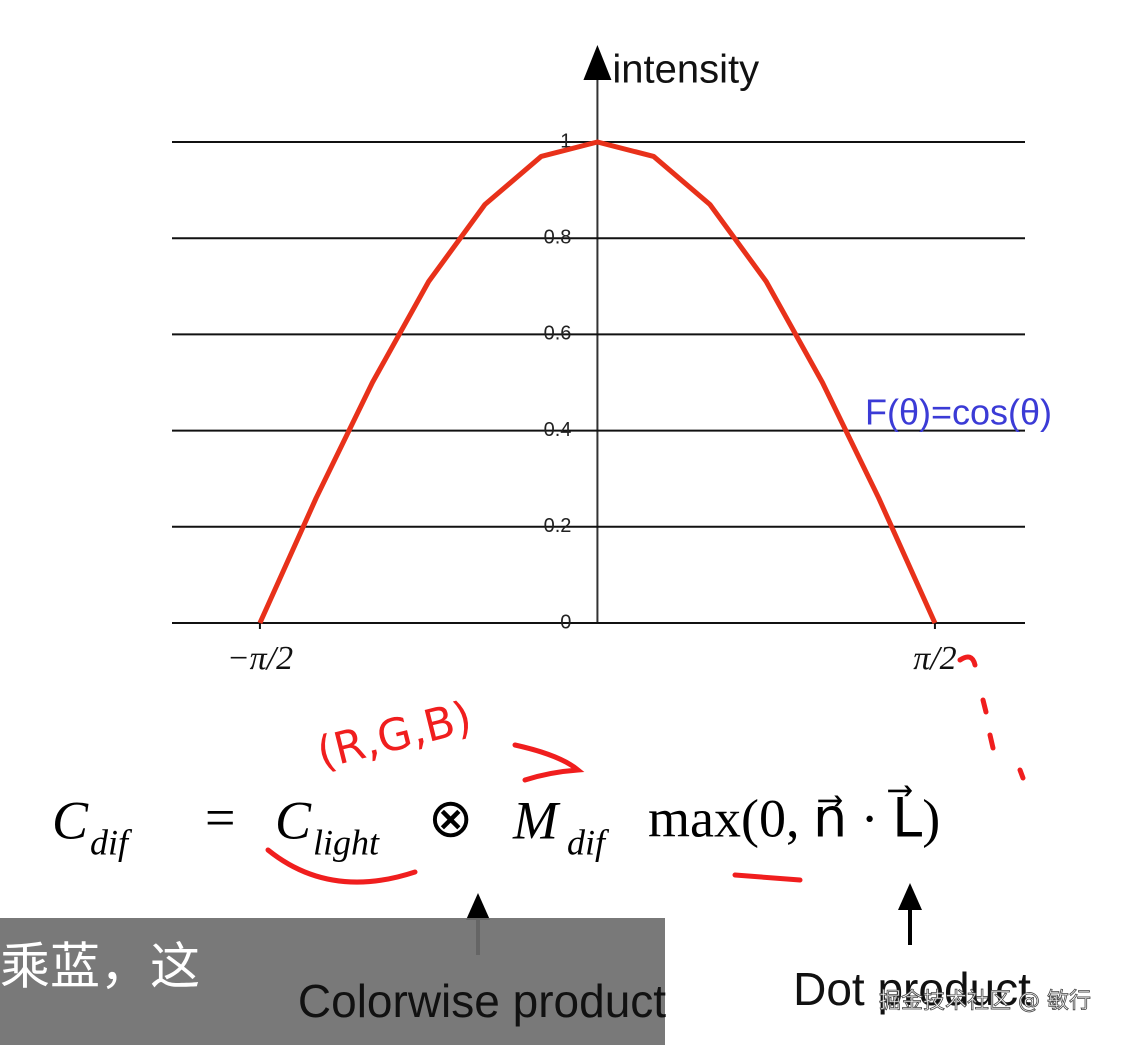  I want to click on formula-light: C, so click(293, 820).